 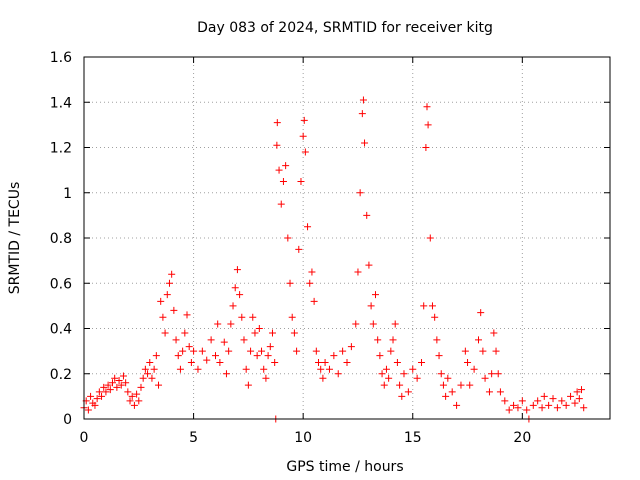 What do you see at coordinates (413, 438) in the screenshot?
I see `x-tick-label: 15` at bounding box center [413, 438].